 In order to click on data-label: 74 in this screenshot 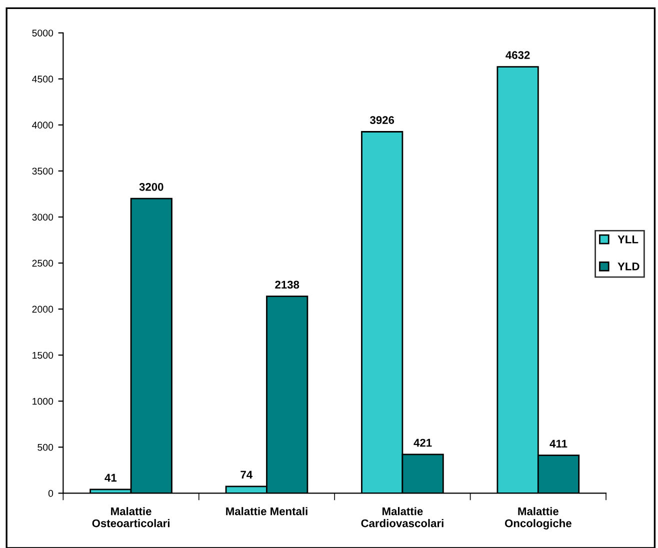, I will do `click(246, 474)`.